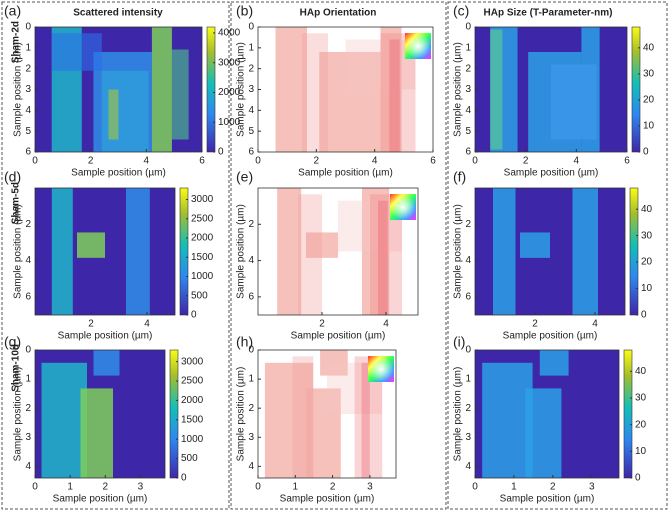 Image resolution: width=669 pixels, height=511 pixels. I want to click on panel-label: (a), so click(12, 11).